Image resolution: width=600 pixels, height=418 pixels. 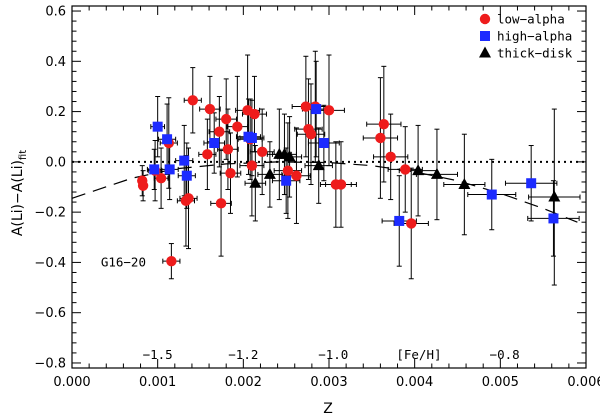 I want to click on legend-label: high−alpha, so click(x=534, y=36).